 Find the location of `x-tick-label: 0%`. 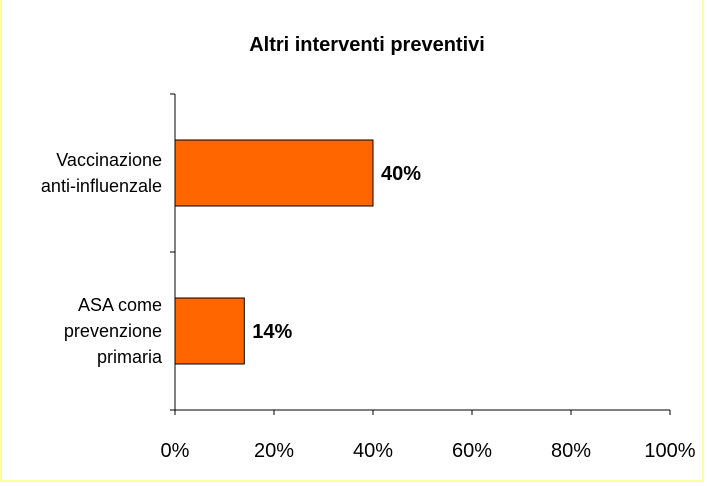

x-tick-label: 0% is located at coordinates (175, 451).